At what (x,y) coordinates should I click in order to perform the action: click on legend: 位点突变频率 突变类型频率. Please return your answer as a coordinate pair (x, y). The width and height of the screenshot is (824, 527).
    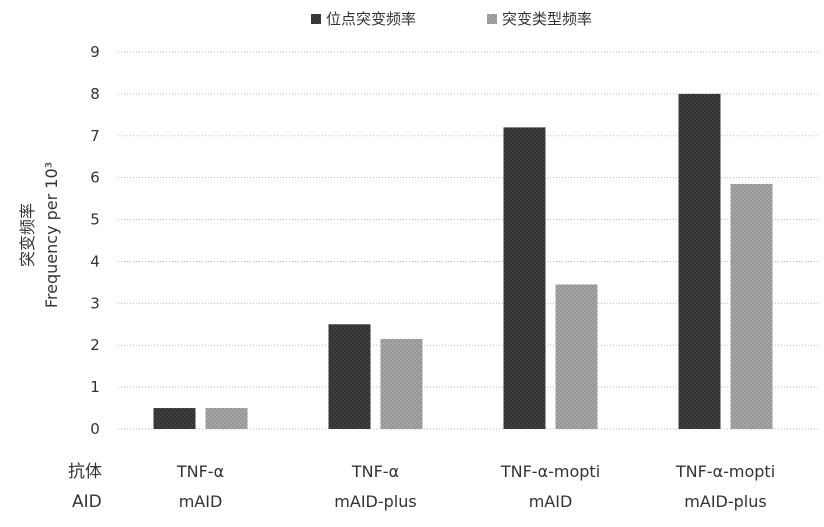
    Looking at the image, I should click on (451, 19).